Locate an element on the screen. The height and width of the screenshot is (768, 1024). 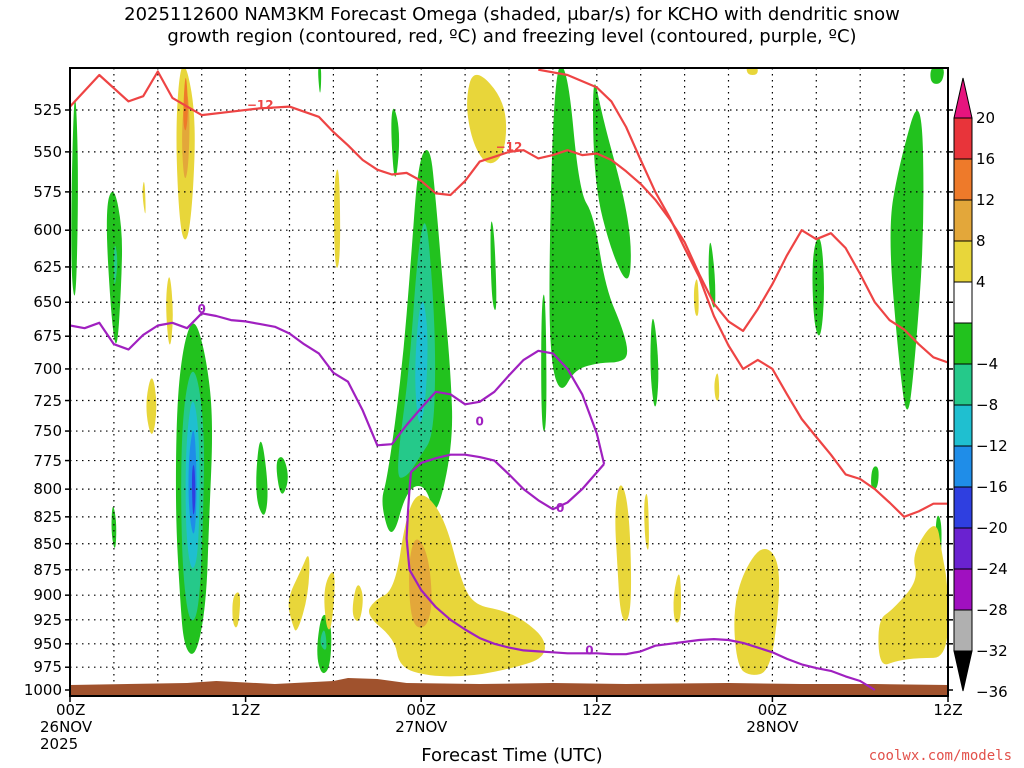
y-tick-label-725: 725 is located at coordinates (47, 400).